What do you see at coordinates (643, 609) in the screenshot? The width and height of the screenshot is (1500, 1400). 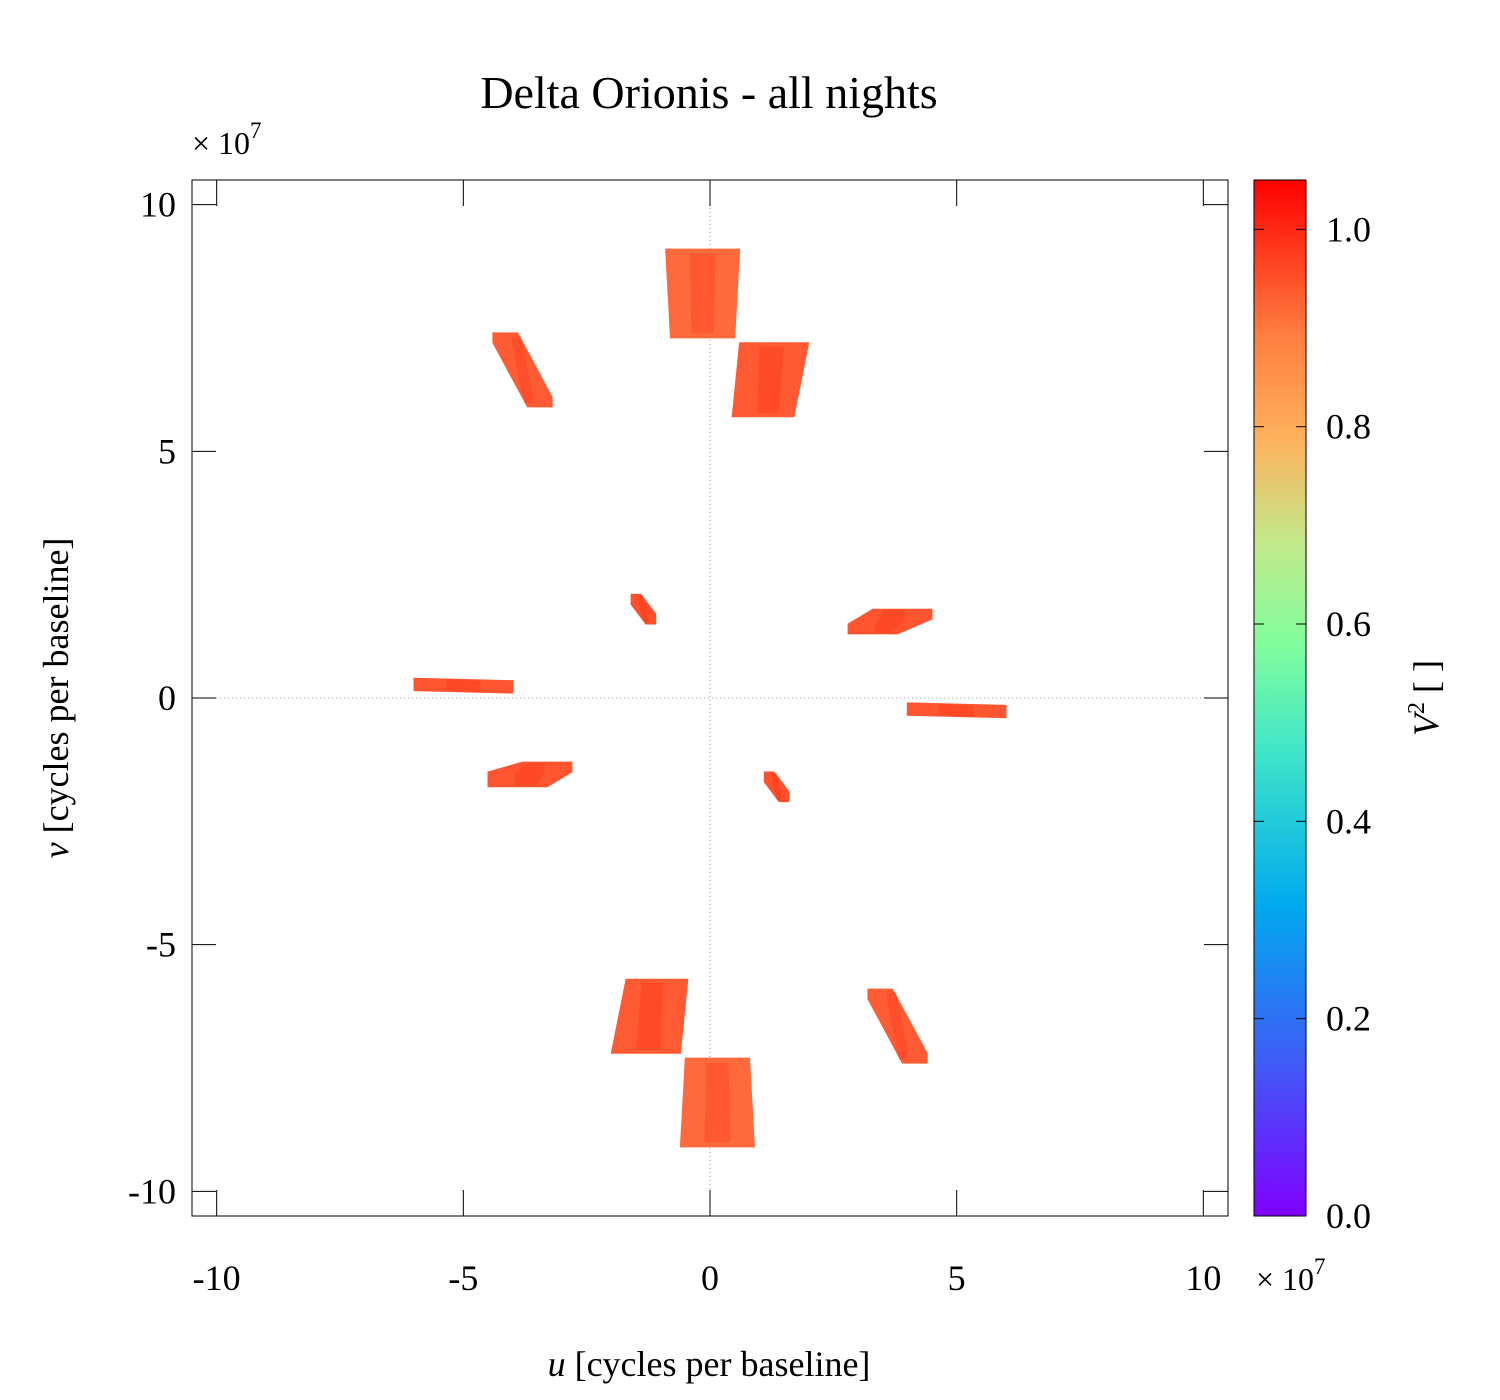 I see `uv-region-4-core` at bounding box center [643, 609].